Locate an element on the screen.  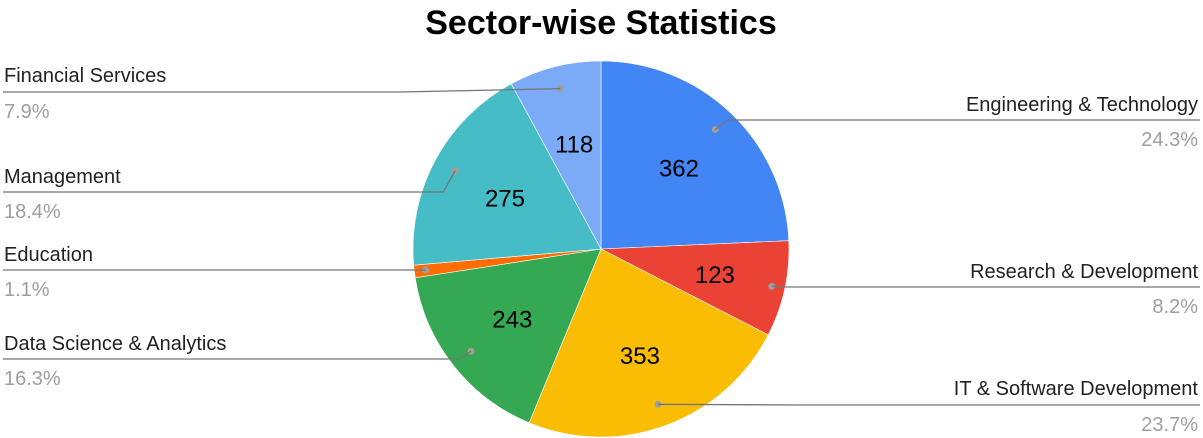
slice-percent-financial-services: 7.9% is located at coordinates (27, 112).